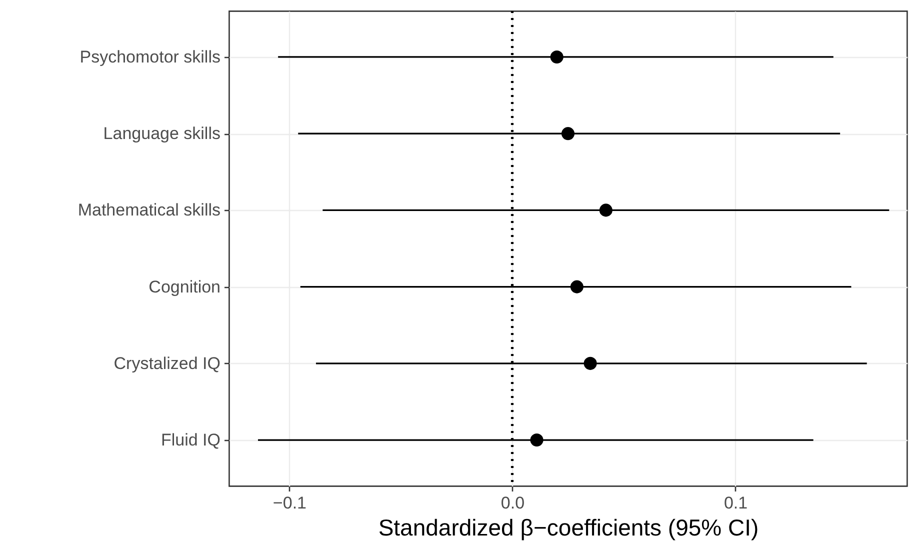  I want to click on x-tick-label: 0.1, so click(736, 503).